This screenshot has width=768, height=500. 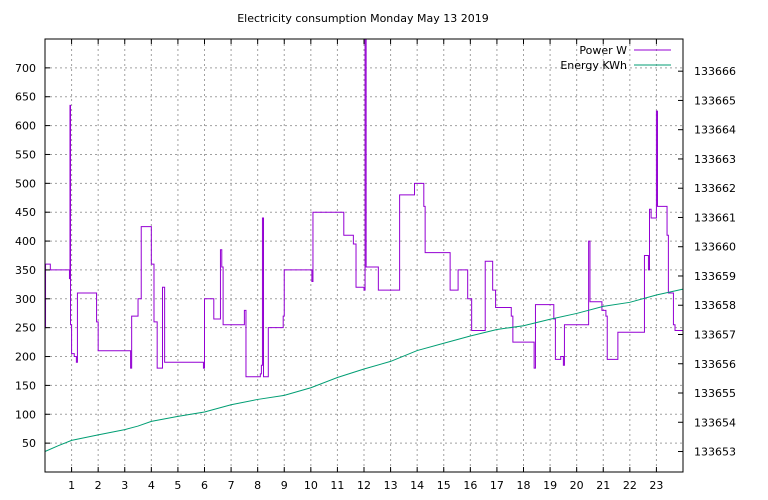 I want to click on y-tick-label: 450, so click(x=25, y=212).